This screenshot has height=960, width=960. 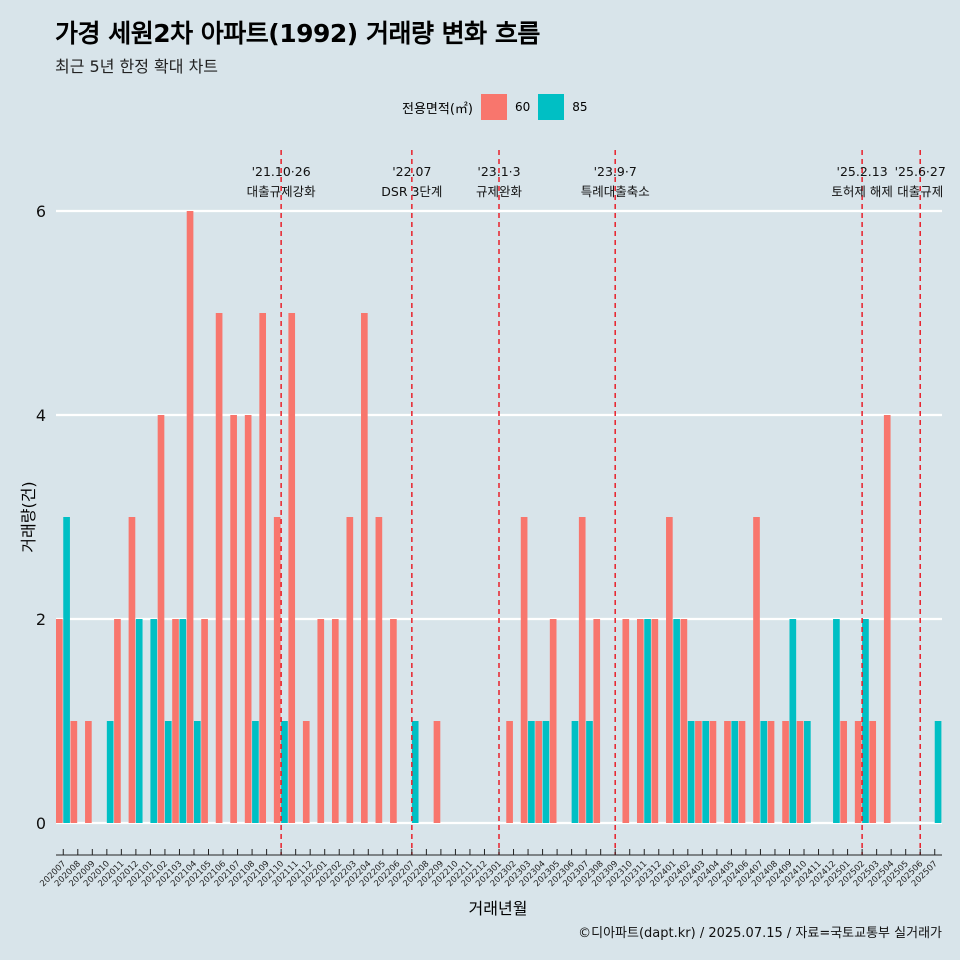 I want to click on legend: 전용면적(㎡) 60 85, so click(x=499, y=107).